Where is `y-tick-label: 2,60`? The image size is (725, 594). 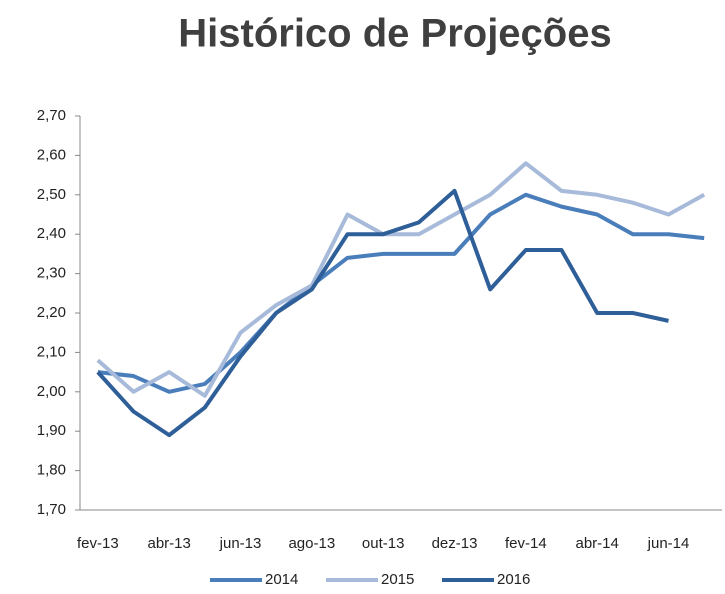
y-tick-label: 2,60 is located at coordinates (51, 154).